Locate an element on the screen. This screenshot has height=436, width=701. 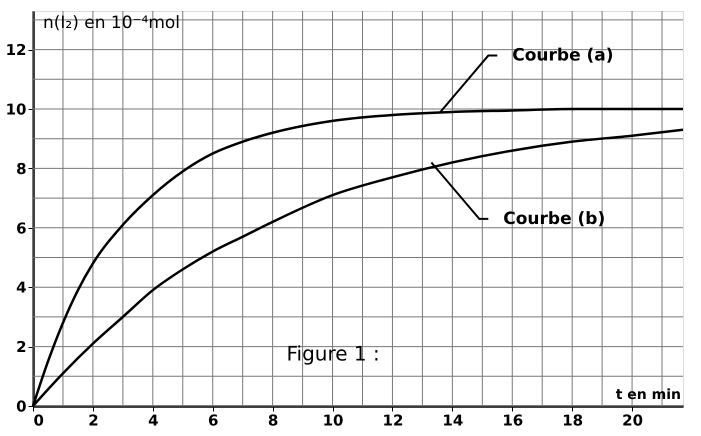
x-axis-title: t en min is located at coordinates (648, 395).